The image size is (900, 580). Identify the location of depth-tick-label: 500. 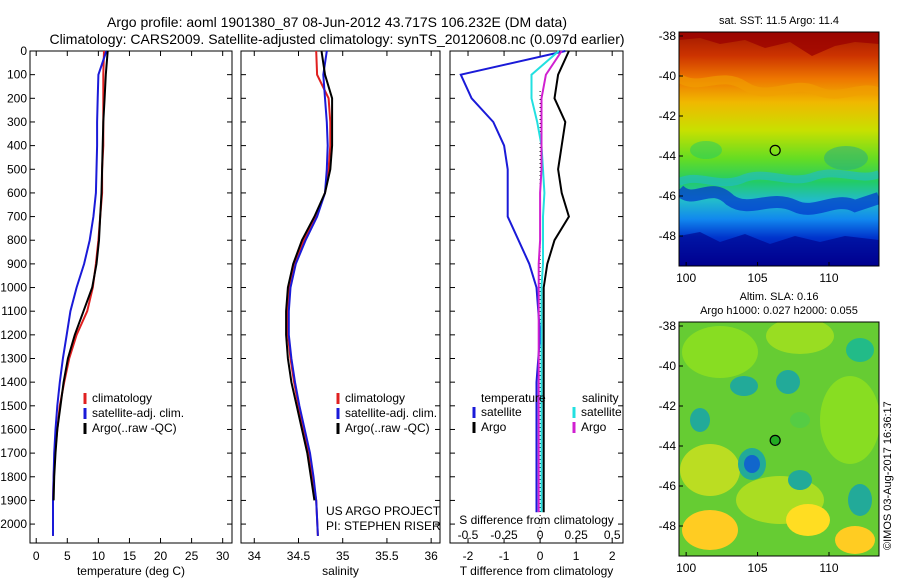
(17, 169).